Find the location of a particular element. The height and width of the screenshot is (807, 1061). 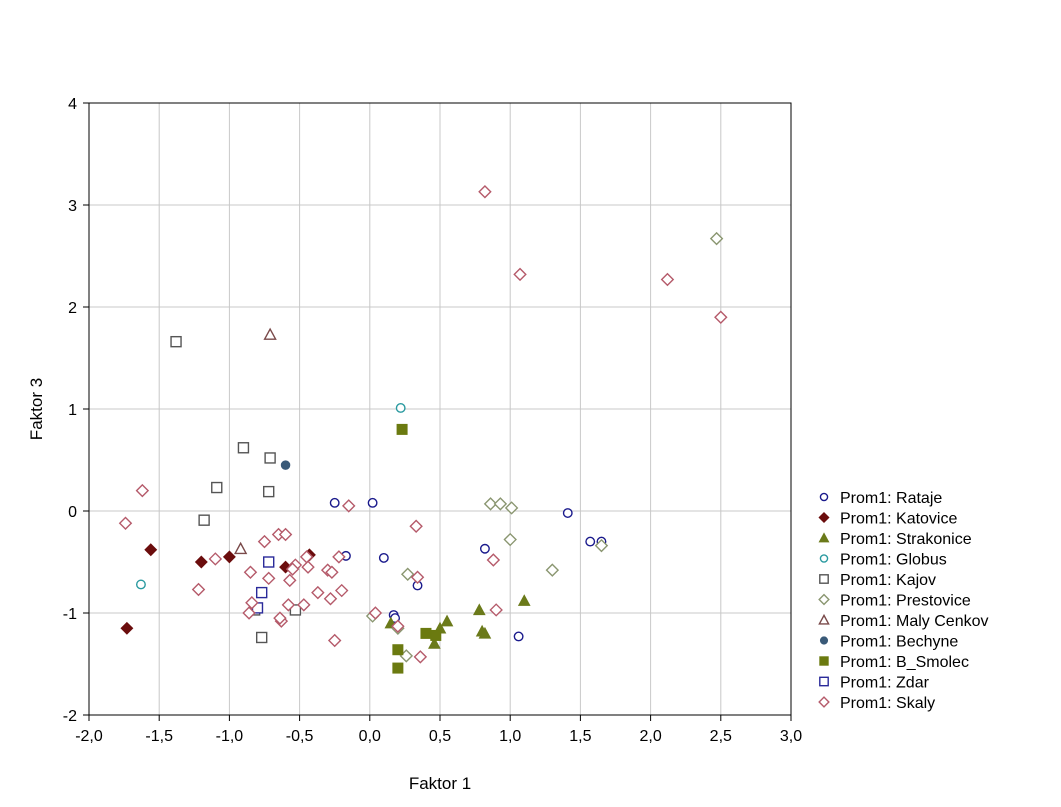

legend-label: Prom1: Prestovice is located at coordinates (905, 601).